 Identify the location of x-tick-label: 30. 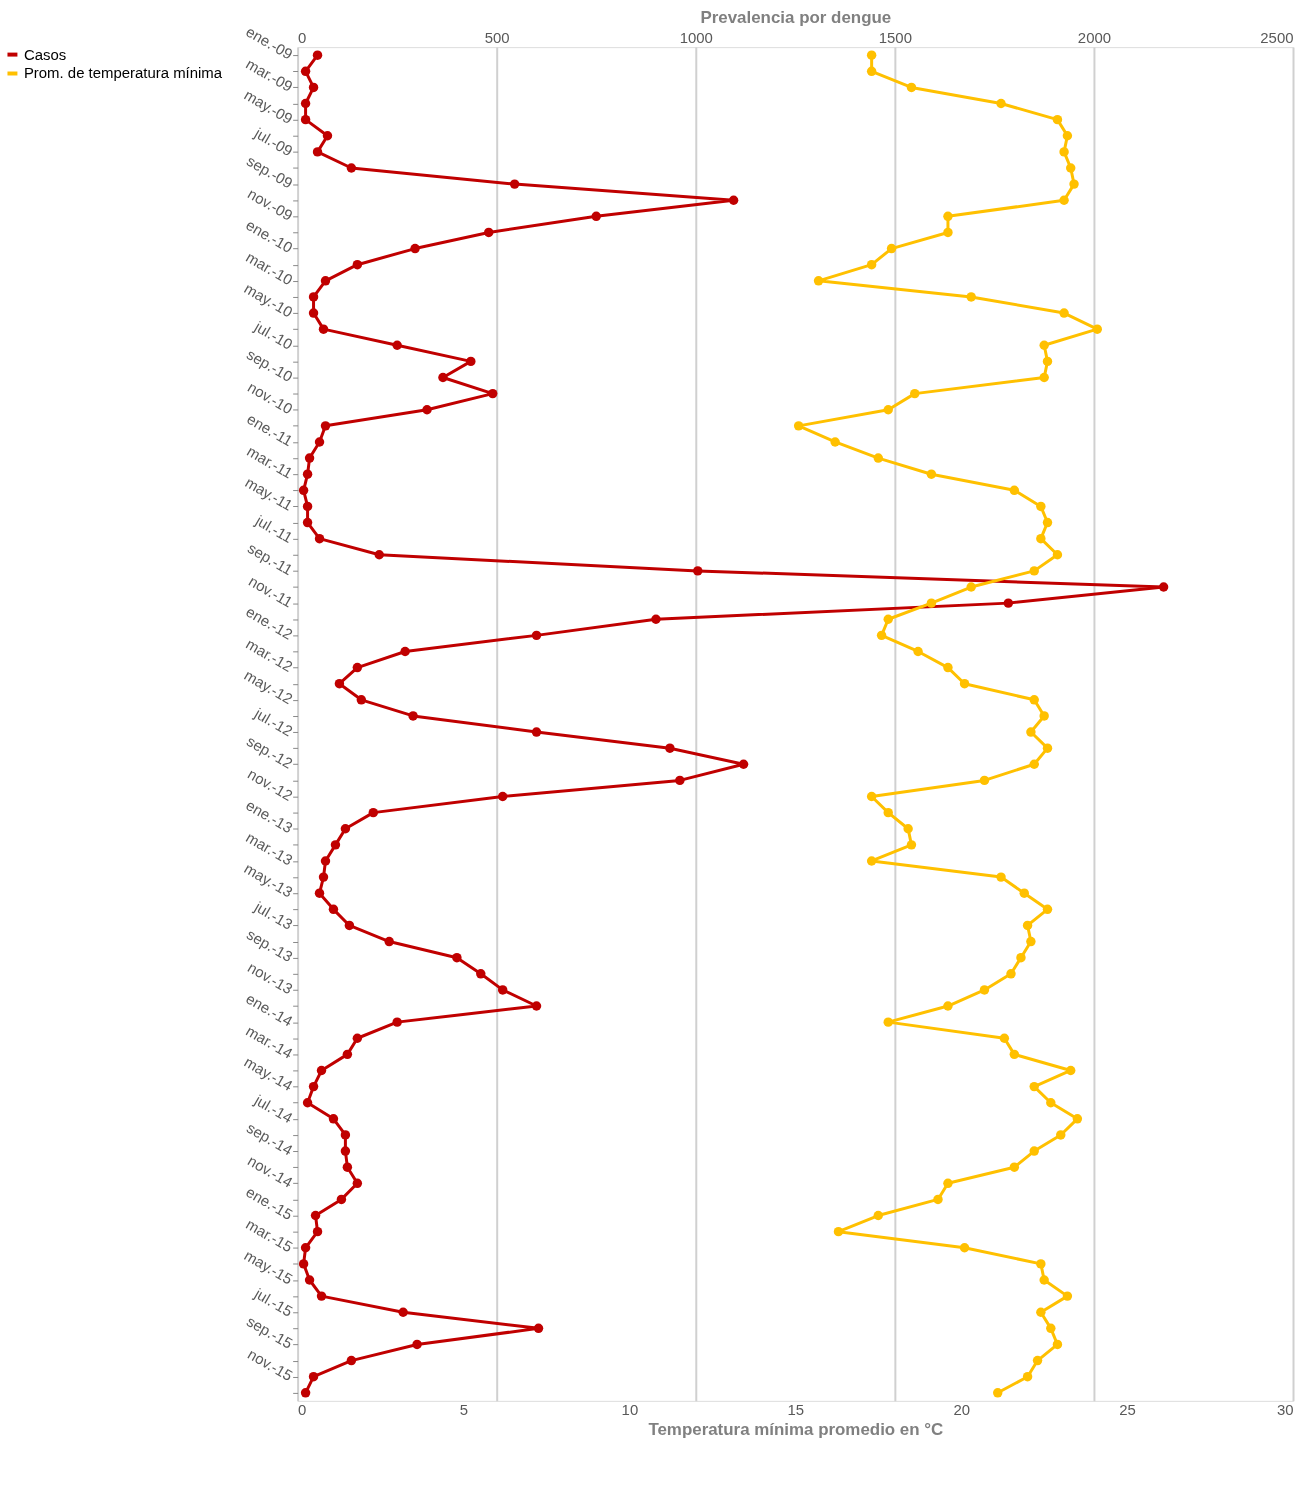
(1285, 1410).